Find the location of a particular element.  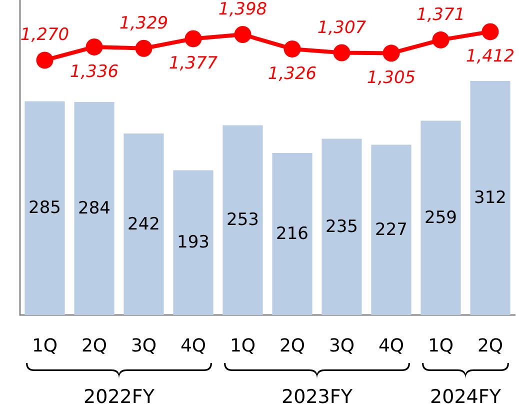

data-label: 1,305 is located at coordinates (391, 78).